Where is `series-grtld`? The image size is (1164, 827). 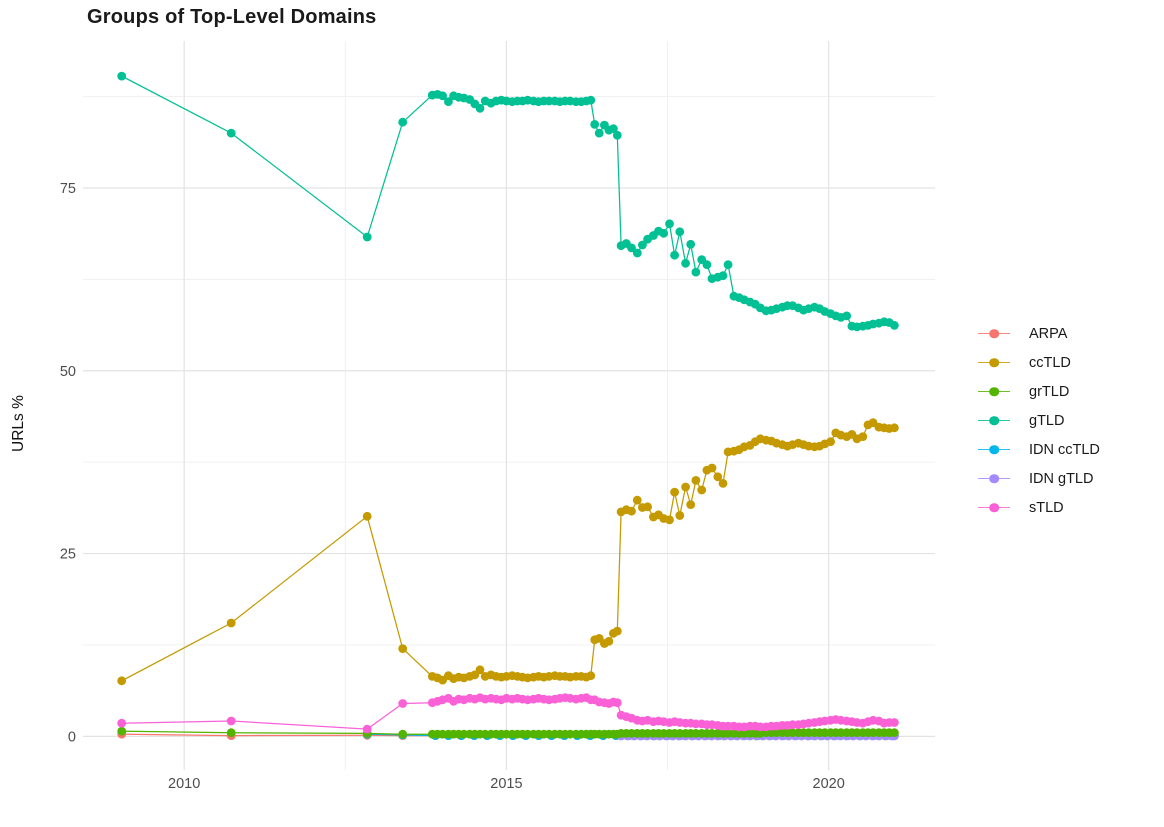
series-grtld is located at coordinates (508, 732).